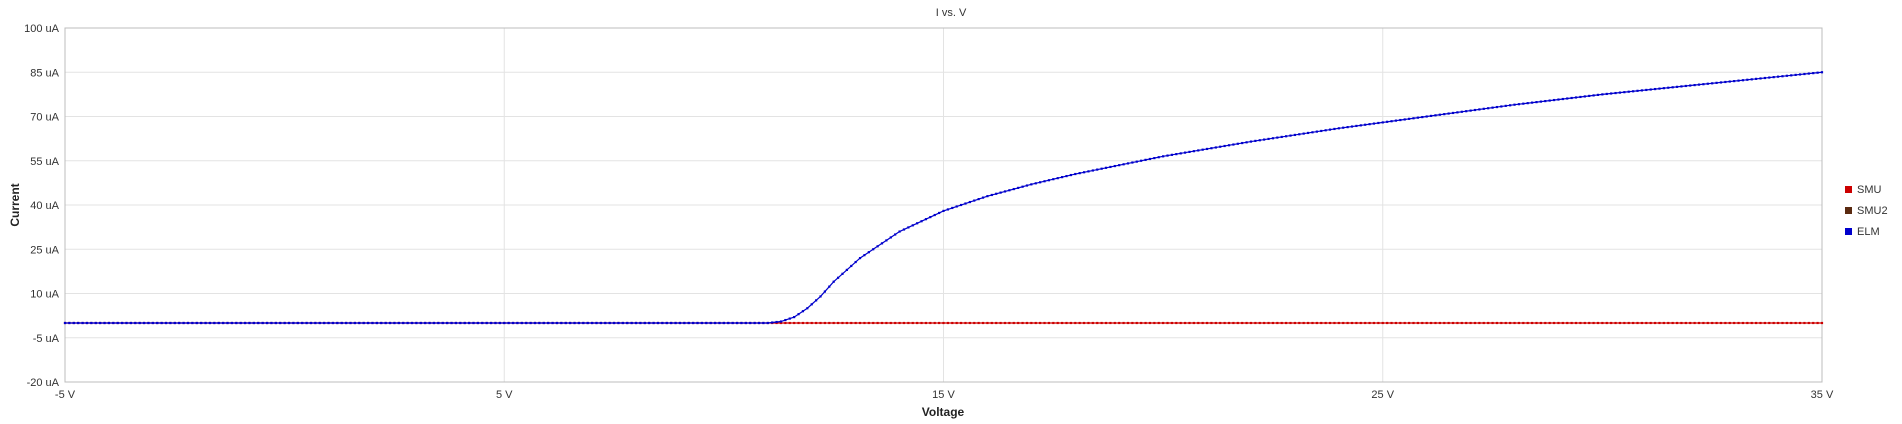  I want to click on y-axis-title: Current, so click(15, 204).